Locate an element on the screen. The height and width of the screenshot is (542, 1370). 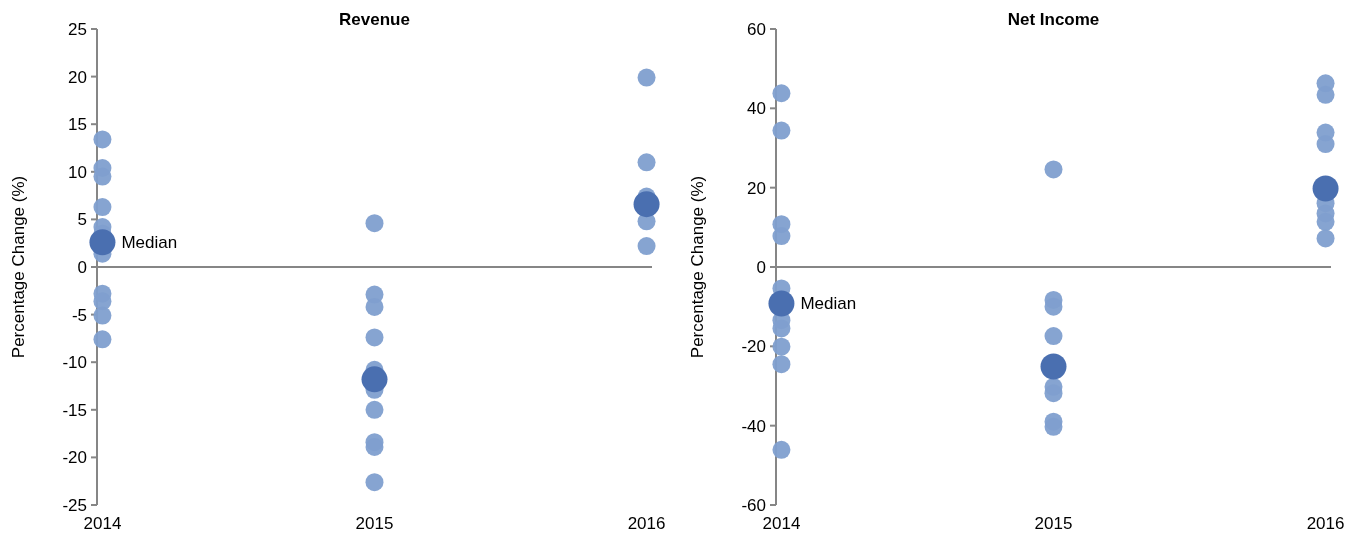
y-tick-label: 5 is located at coordinates (82, 220).